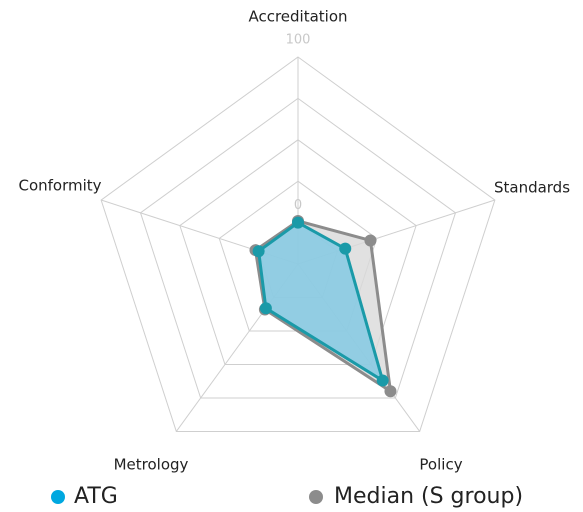 Image resolution: width=583 pixels, height=512 pixels. What do you see at coordinates (440, 465) in the screenshot?
I see `axis-label: Policy` at bounding box center [440, 465].